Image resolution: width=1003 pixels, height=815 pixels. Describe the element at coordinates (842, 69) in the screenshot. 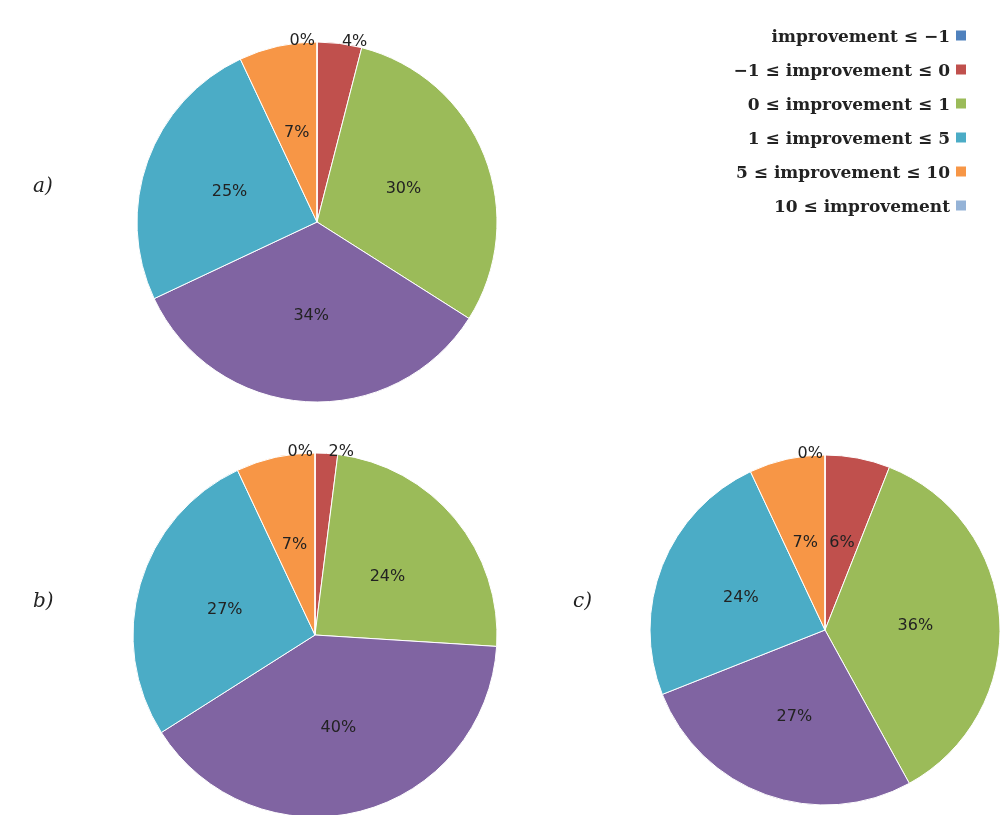

I see `legend-label: −1 ≤ improvement ≤ 0` at that location.